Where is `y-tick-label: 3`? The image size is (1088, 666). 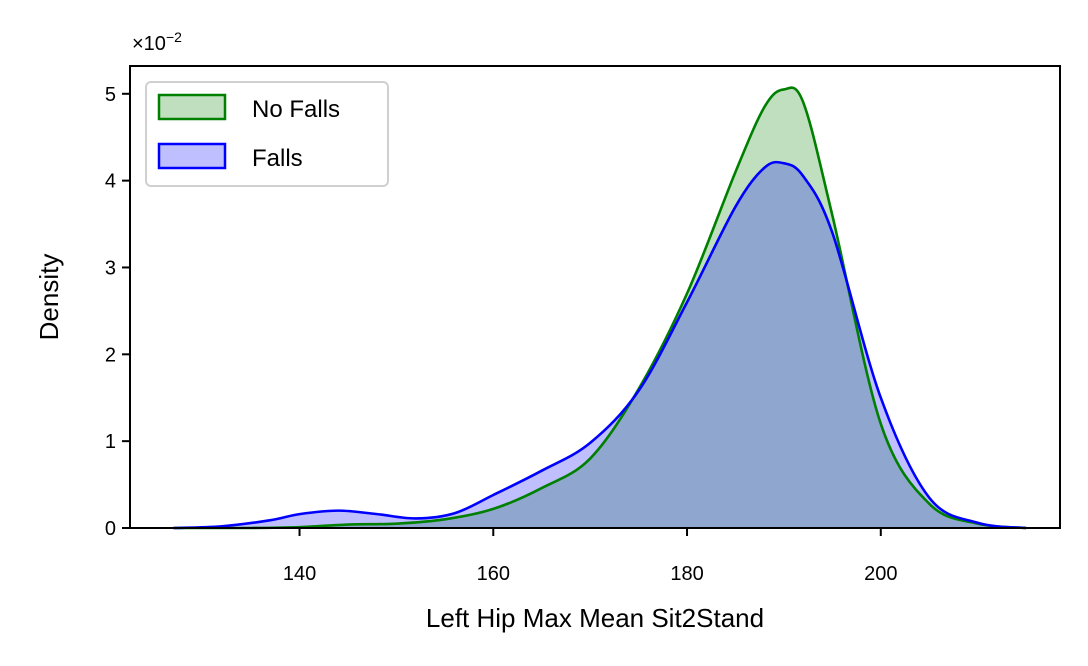 y-tick-label: 3 is located at coordinates (110, 268).